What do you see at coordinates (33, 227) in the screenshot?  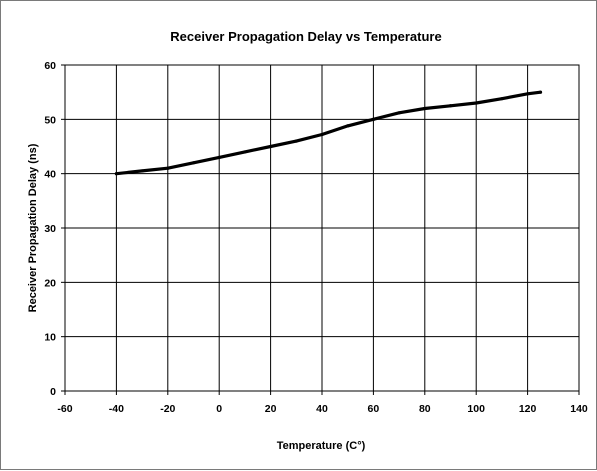 I see `y-axis-title: Receiver Propagation Delay (ns)` at bounding box center [33, 227].